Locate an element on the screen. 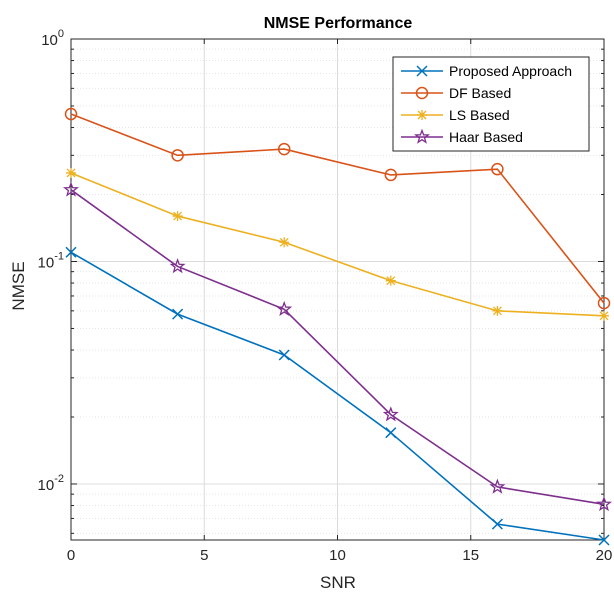 Image resolution: width=614 pixels, height=596 pixels. x-tick-label: 20 is located at coordinates (604, 555).